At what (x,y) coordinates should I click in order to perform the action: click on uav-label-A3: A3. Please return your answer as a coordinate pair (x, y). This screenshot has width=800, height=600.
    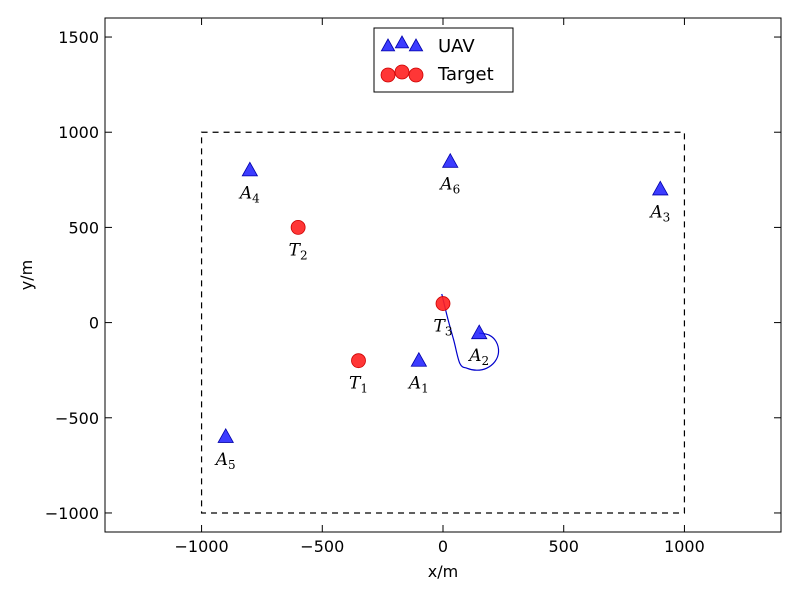
    Looking at the image, I should click on (659, 213).